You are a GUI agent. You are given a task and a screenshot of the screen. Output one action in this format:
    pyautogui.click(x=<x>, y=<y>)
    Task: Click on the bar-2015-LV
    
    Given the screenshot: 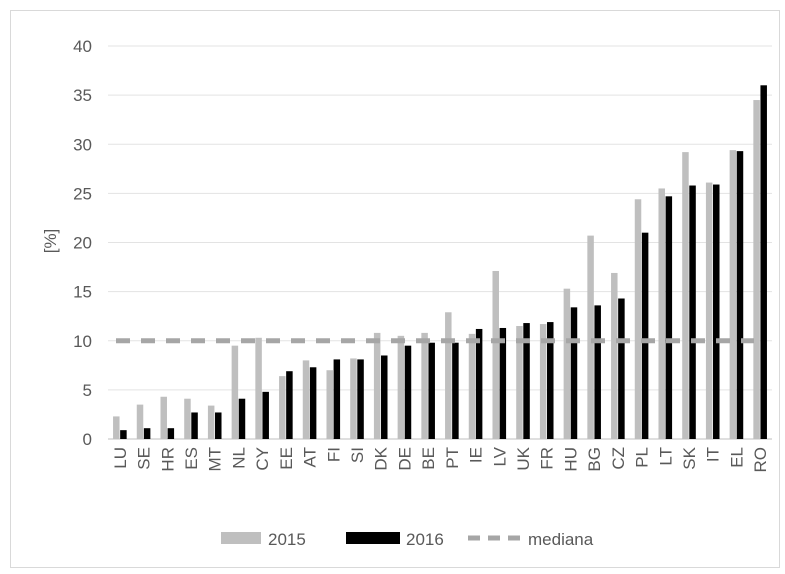 What is the action you would take?
    pyautogui.click(x=495, y=354)
    